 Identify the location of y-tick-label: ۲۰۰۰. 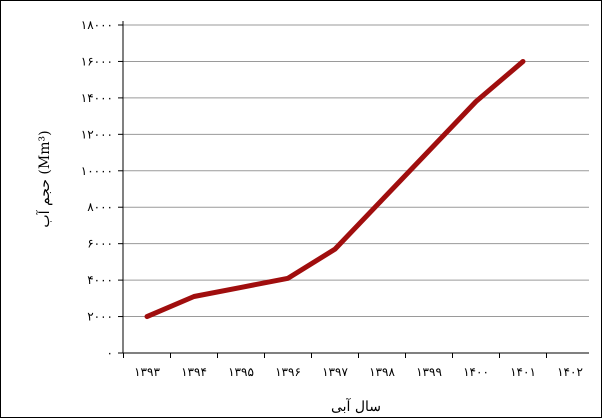
(100, 317).